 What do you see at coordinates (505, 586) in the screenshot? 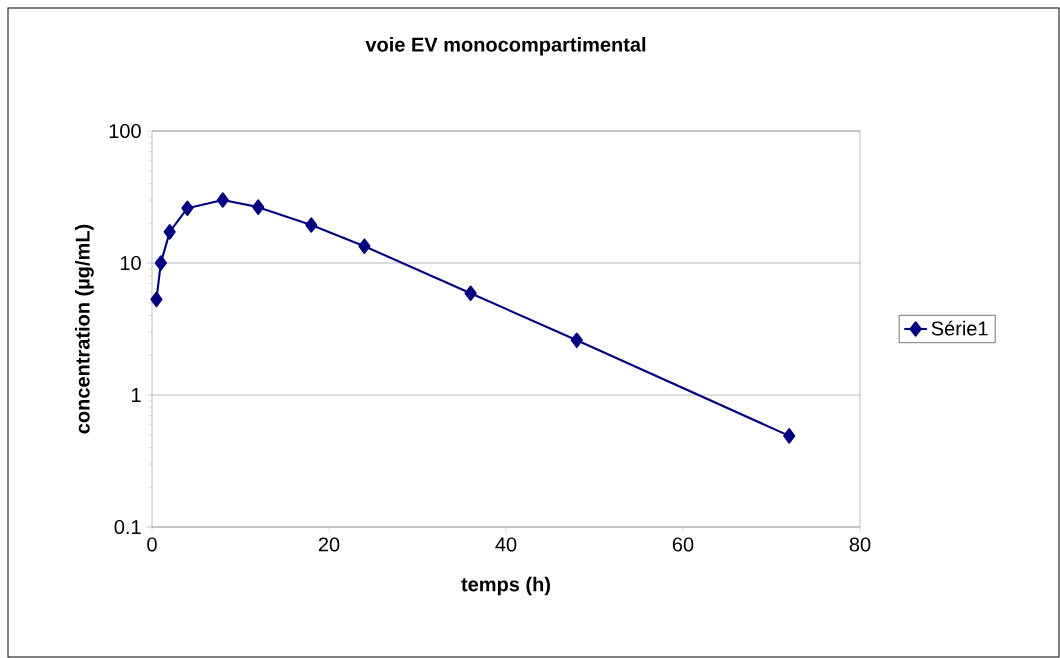
I see `x-axis-title: temps (h)` at bounding box center [505, 586].